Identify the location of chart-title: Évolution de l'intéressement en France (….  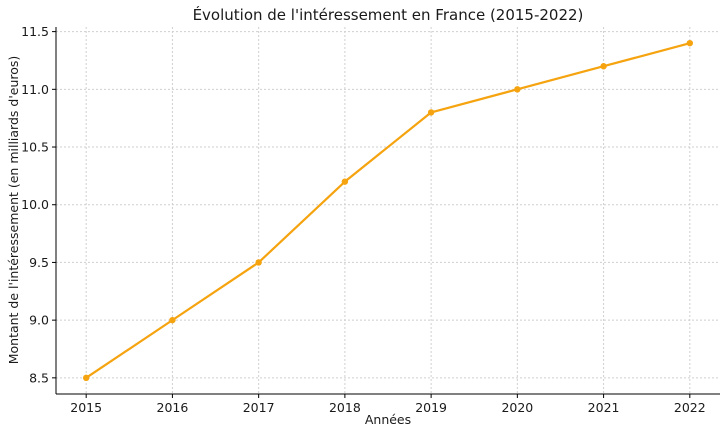
(388, 14).